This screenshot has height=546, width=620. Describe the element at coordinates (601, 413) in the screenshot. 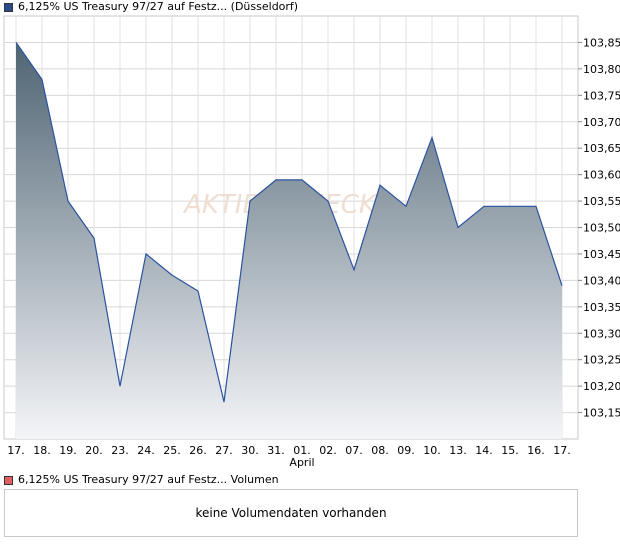

I see `y-tick-label: 103,15` at that location.